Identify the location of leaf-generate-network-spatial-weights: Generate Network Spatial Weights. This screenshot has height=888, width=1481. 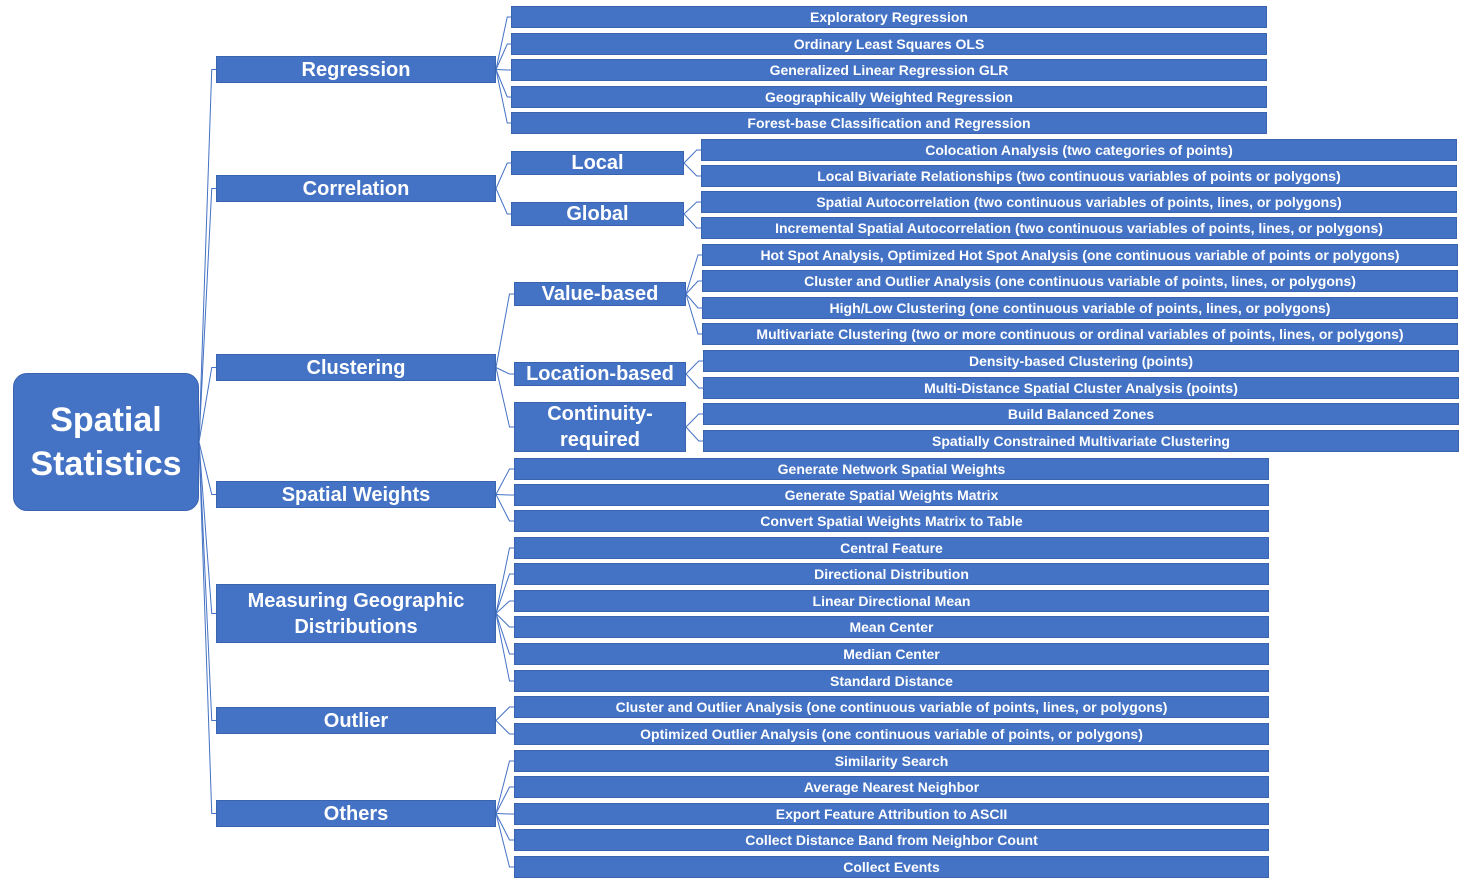
(891, 469).